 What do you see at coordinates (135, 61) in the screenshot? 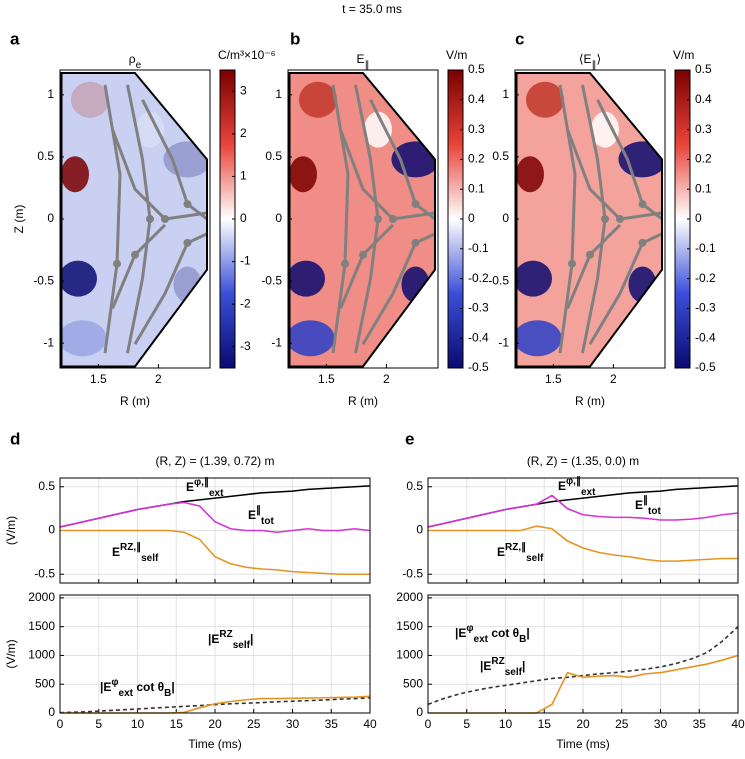
I see `panel-title: ρe` at bounding box center [135, 61].